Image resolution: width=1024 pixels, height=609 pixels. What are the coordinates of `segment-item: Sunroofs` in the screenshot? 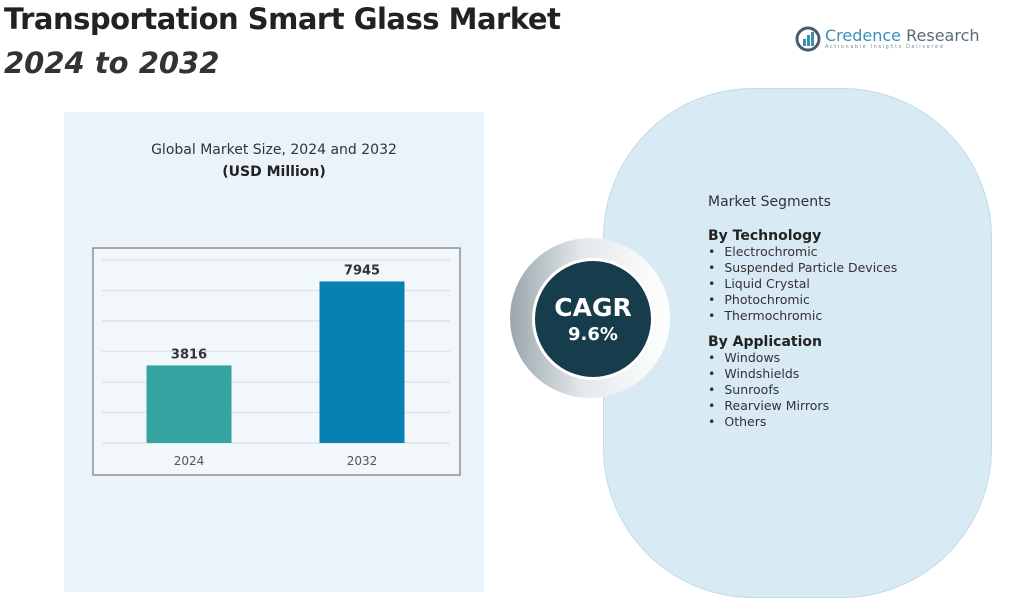 It's located at (802, 390).